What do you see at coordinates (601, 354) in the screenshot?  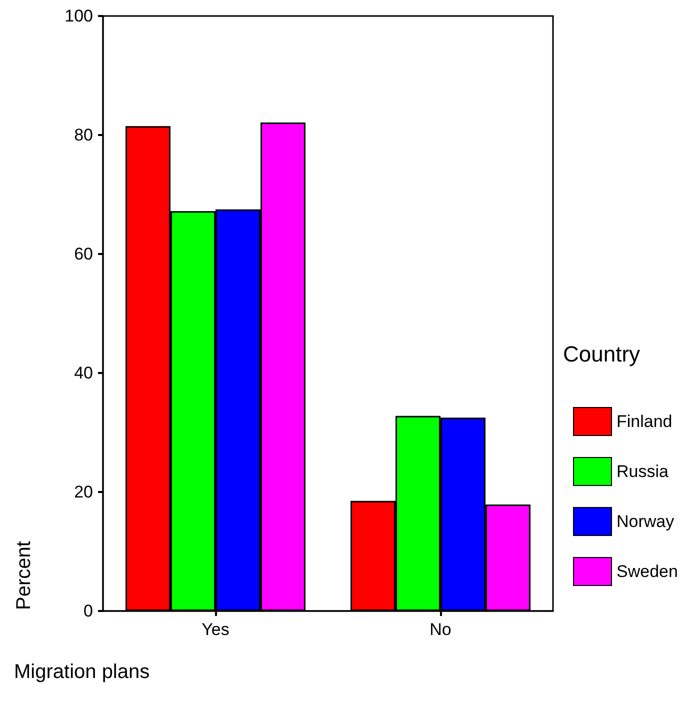 I see `legend-title: Country` at bounding box center [601, 354].